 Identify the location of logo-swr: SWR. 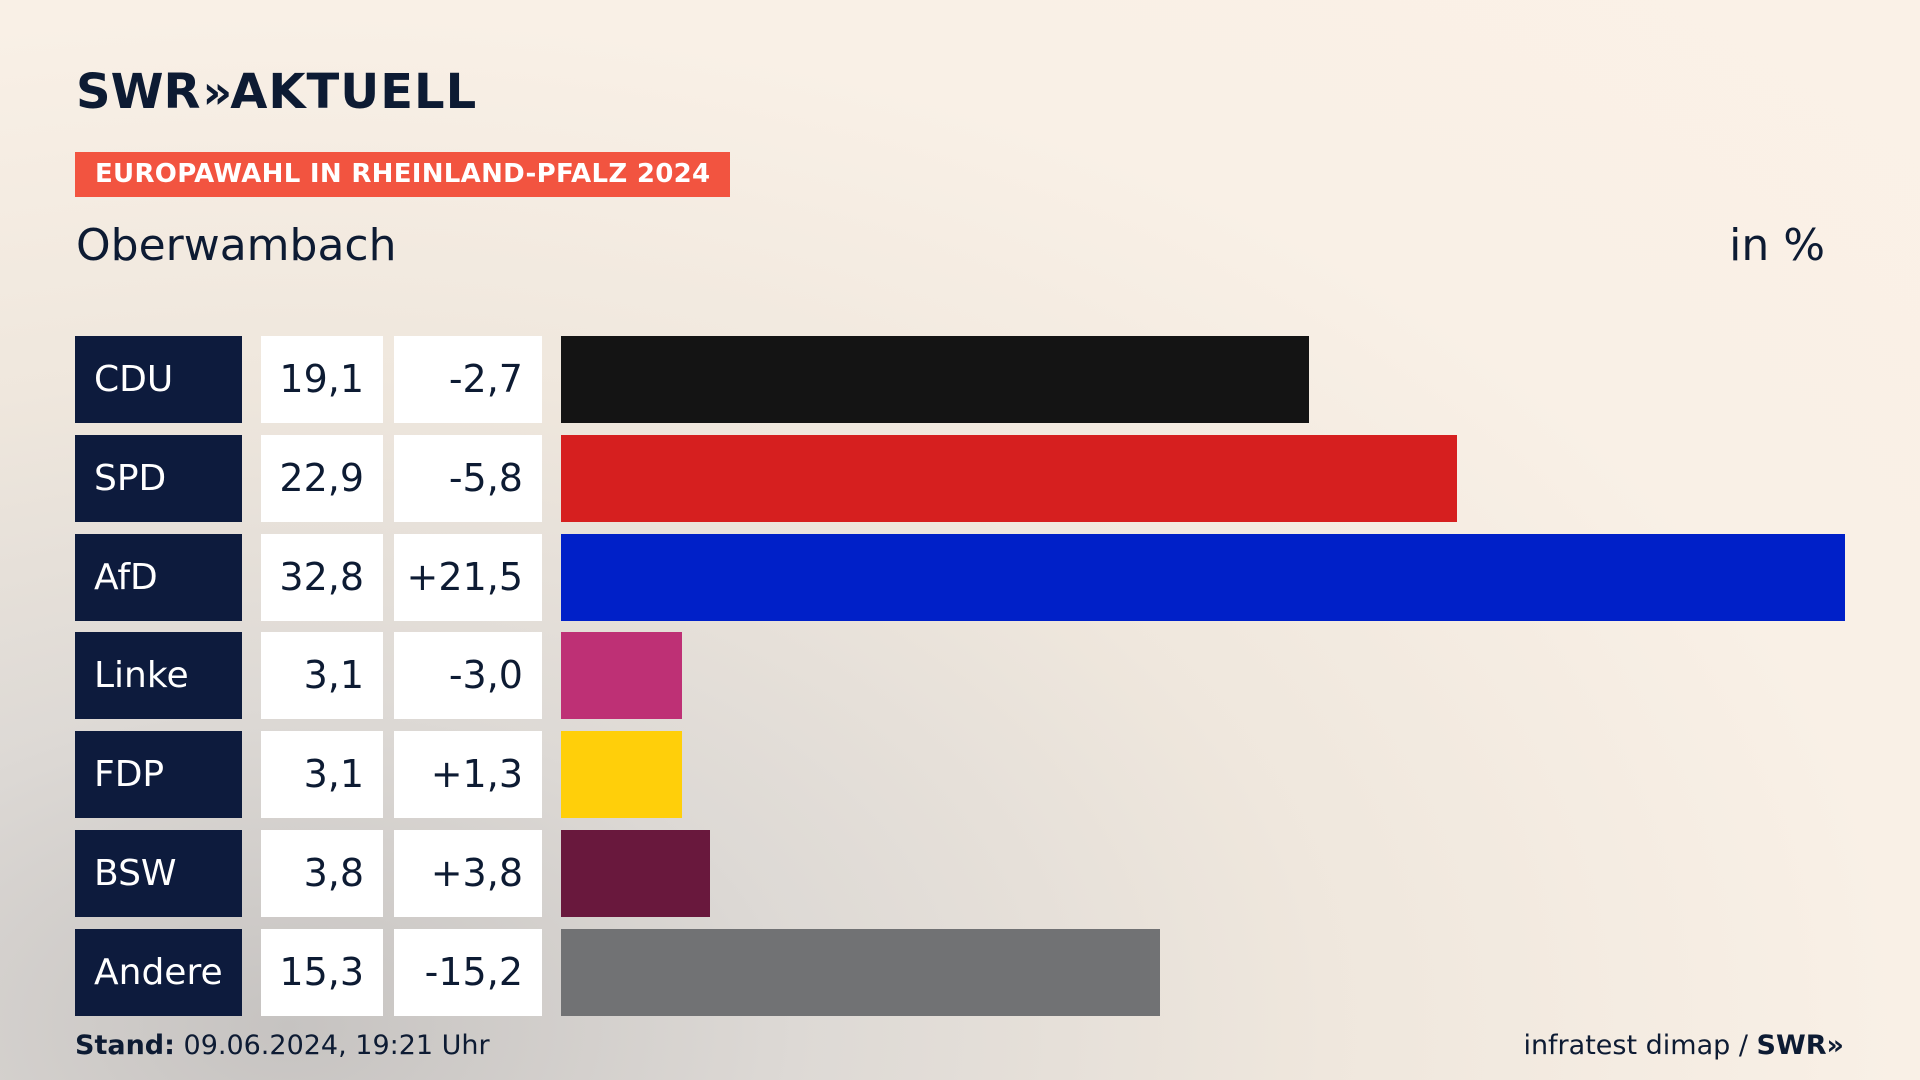
(138, 92).